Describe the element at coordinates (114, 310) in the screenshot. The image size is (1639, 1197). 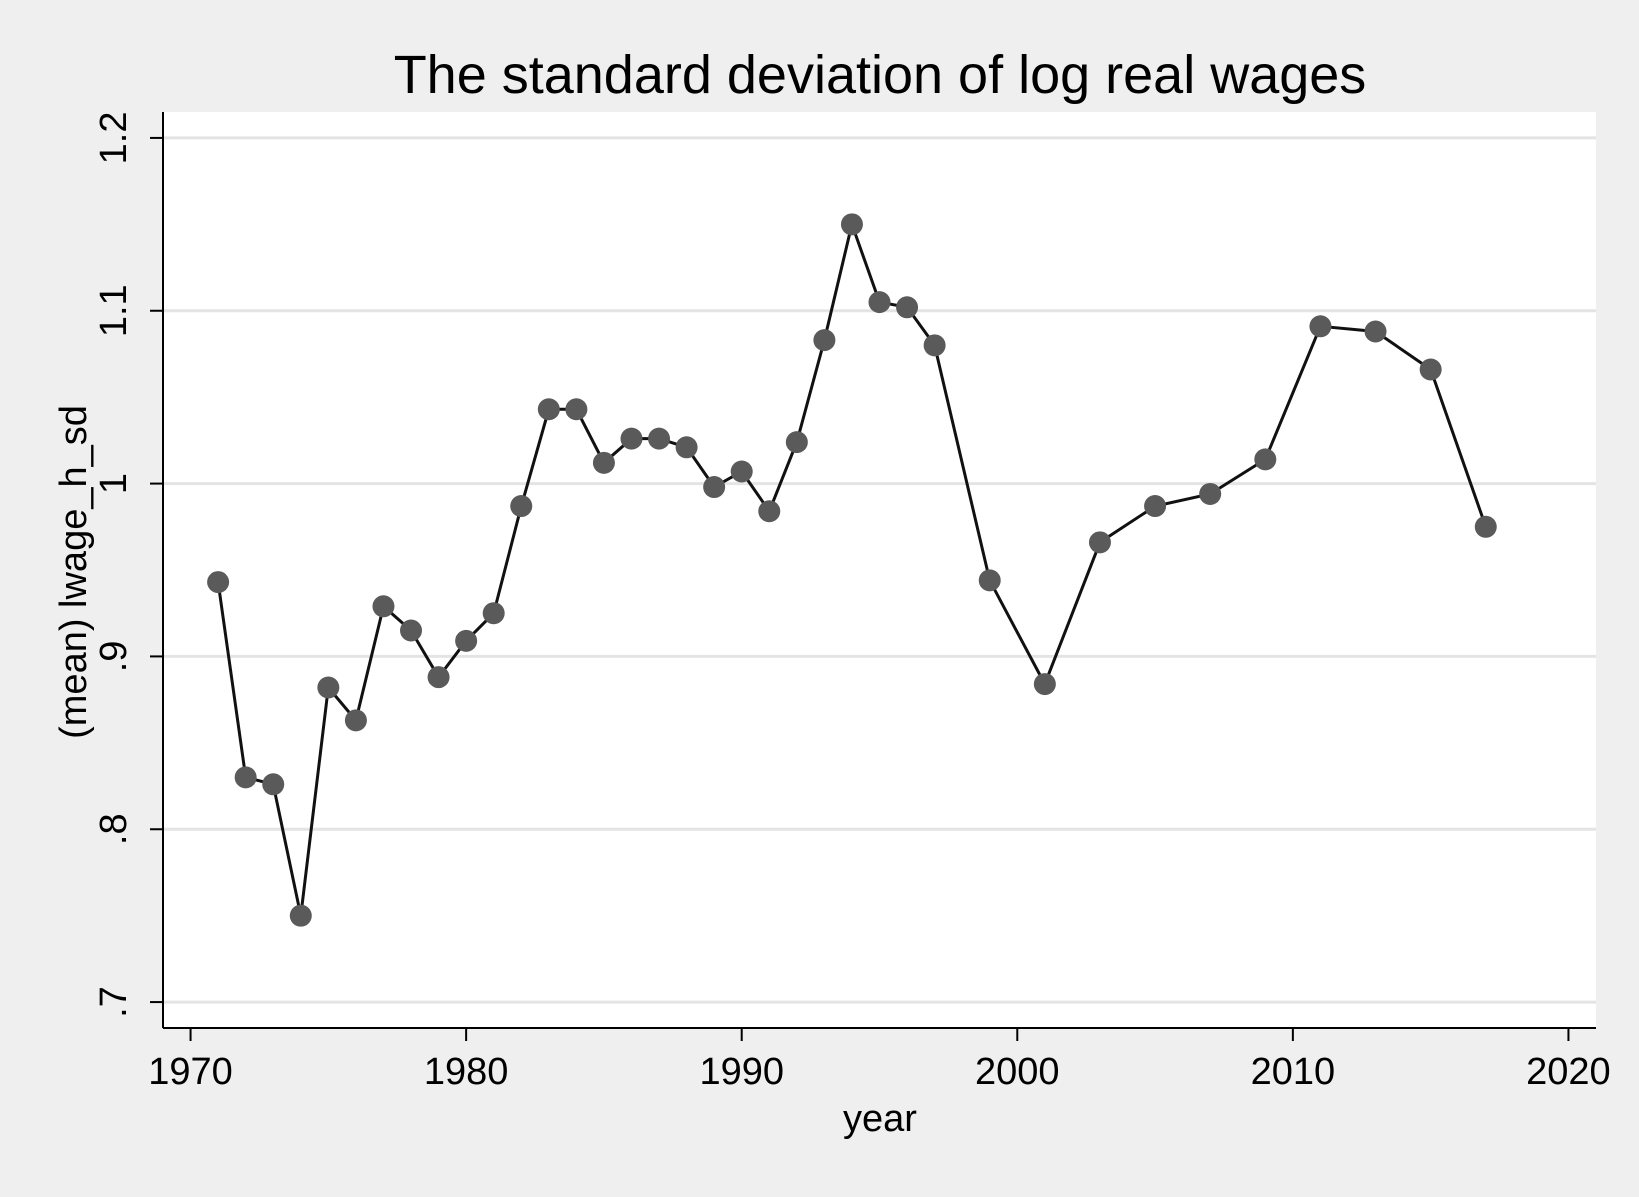
I see `y-tick-label: 1.1` at that location.